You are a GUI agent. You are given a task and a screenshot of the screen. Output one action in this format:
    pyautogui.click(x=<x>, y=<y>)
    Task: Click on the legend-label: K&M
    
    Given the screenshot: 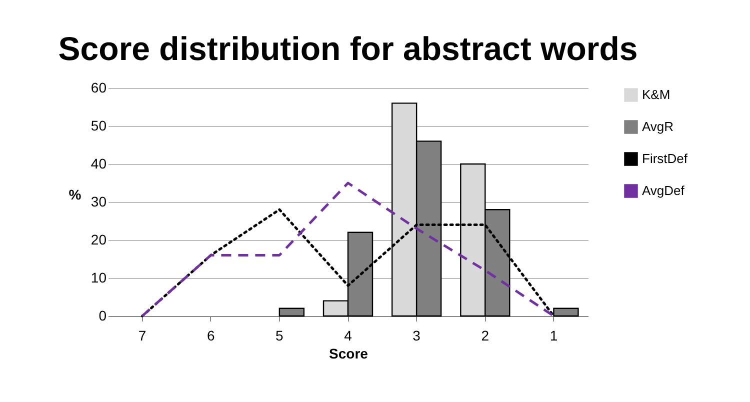 What is the action you would take?
    pyautogui.click(x=656, y=94)
    